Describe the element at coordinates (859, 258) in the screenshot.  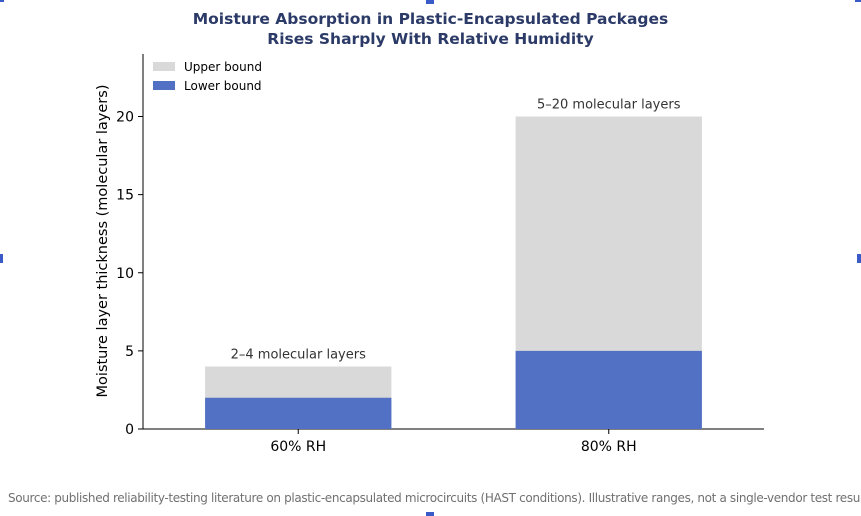
I see `frame-marker-right-middle` at that location.